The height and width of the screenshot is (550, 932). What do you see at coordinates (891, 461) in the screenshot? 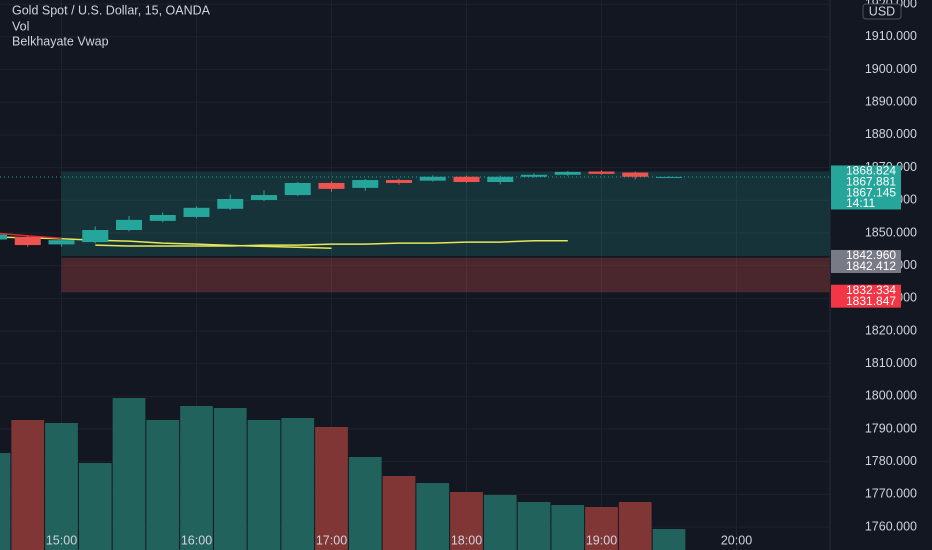
I see `y-tick-label: 1780.000` at bounding box center [891, 461].